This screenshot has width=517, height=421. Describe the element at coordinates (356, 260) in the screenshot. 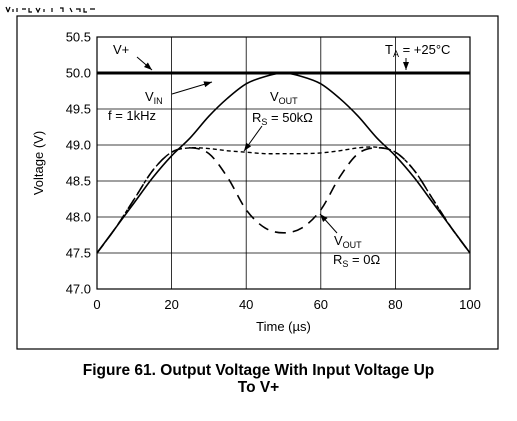

I see `annotation-rs-0: RS = 0Ω` at that location.